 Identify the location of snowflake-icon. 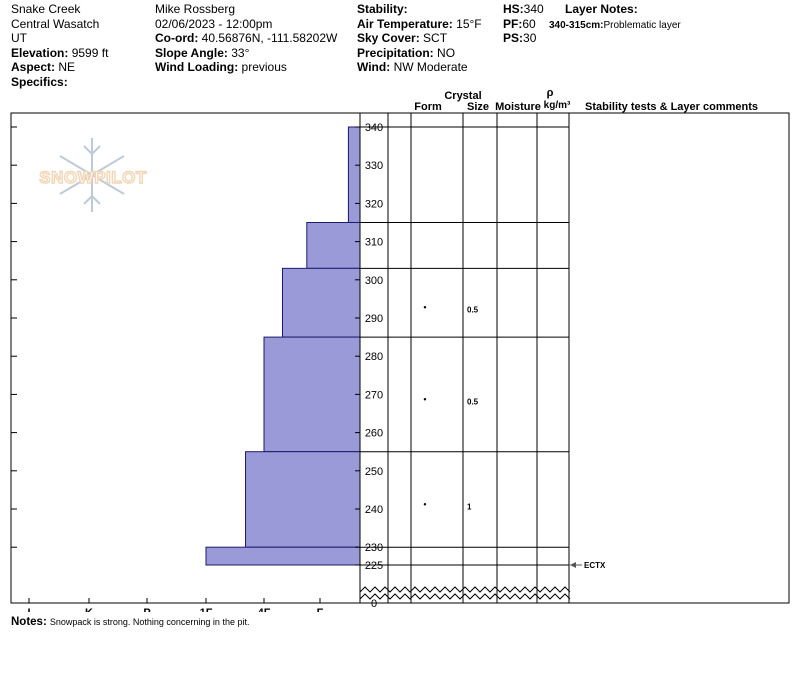
(92, 175).